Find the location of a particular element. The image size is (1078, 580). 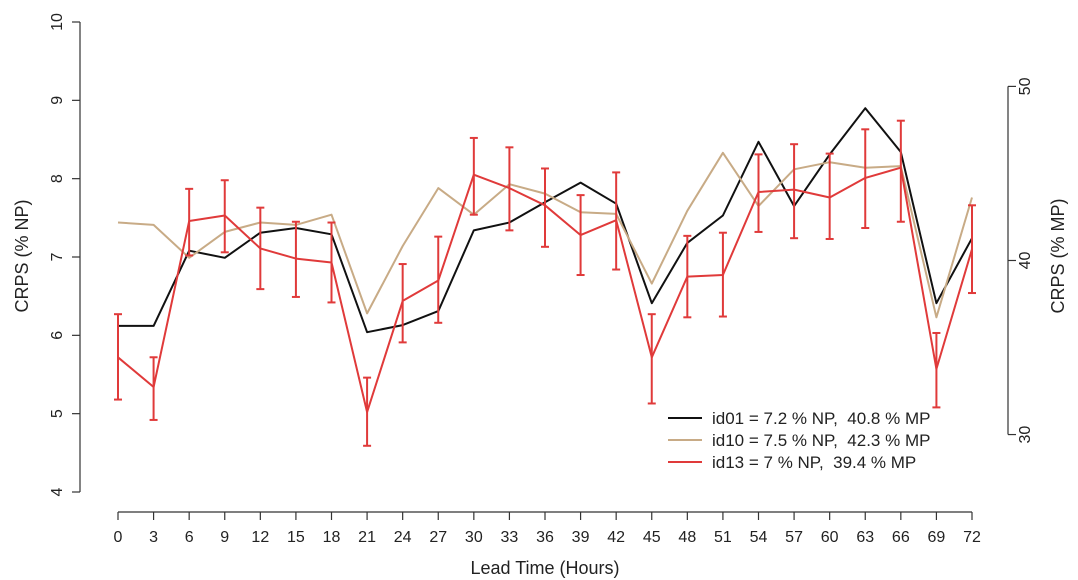

y-axis-label-left: CRPS (% NP) is located at coordinates (22, 255).